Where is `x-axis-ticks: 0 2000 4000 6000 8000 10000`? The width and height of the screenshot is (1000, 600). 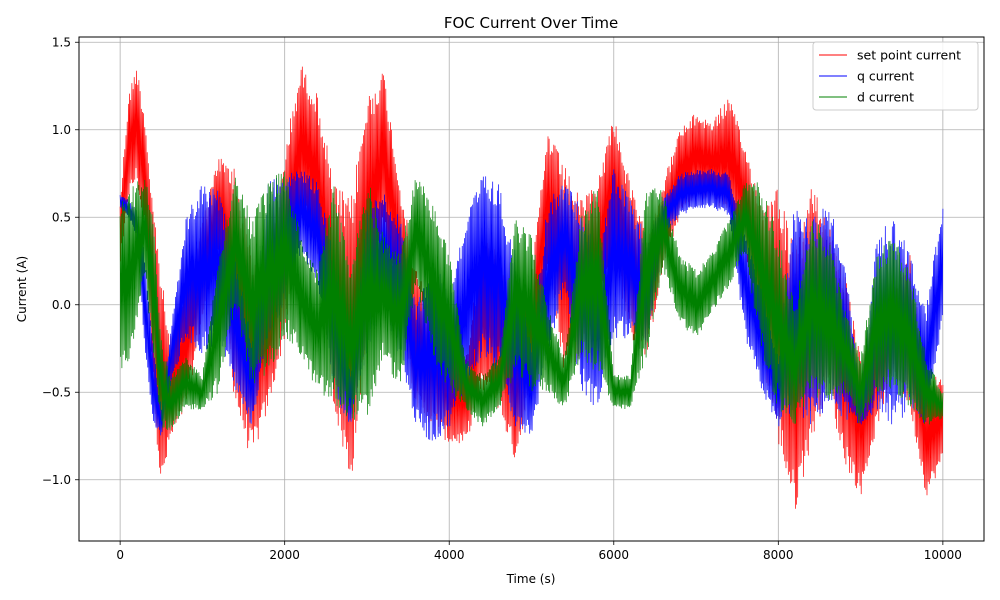
x-axis-ticks: 0 2000 4000 6000 8000 10000 is located at coordinates (539, 551).